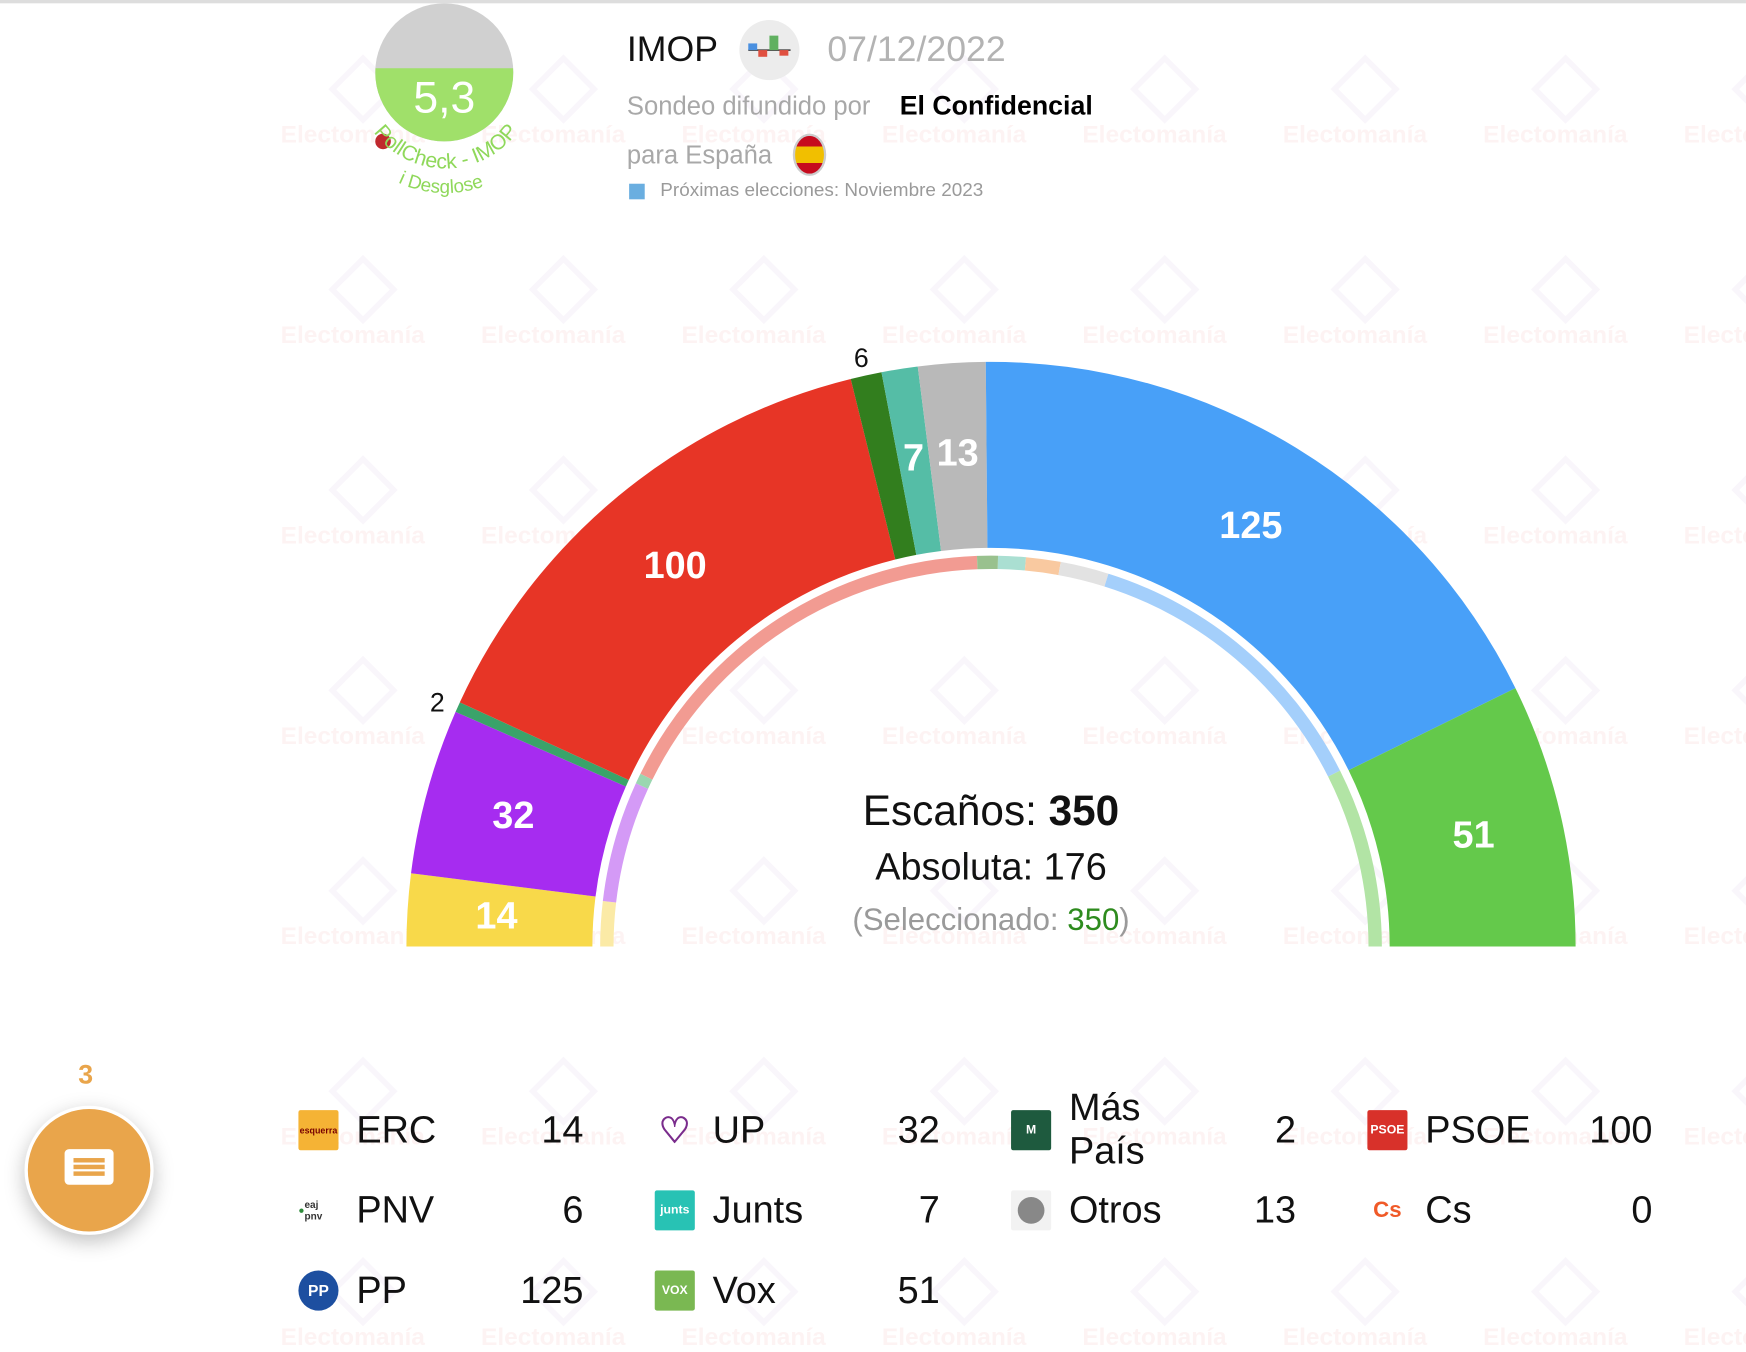  Describe the element at coordinates (674, 1130) in the screenshot. I see `heart-logo-icon: ♡` at that location.